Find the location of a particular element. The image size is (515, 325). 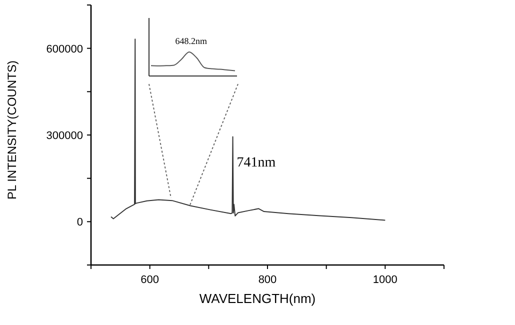

x-tick-label: 800 is located at coordinates (267, 280).